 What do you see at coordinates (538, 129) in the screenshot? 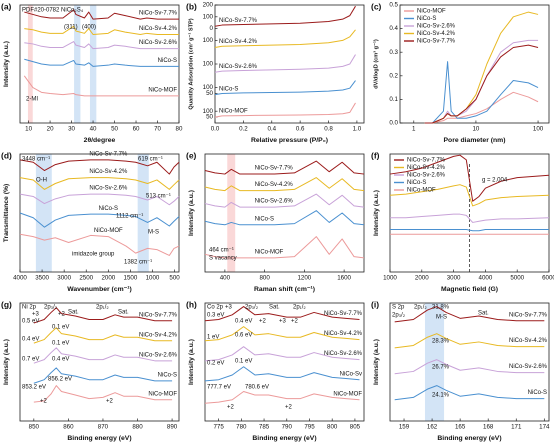
I see `x-tick-label: 100` at bounding box center [538, 129].